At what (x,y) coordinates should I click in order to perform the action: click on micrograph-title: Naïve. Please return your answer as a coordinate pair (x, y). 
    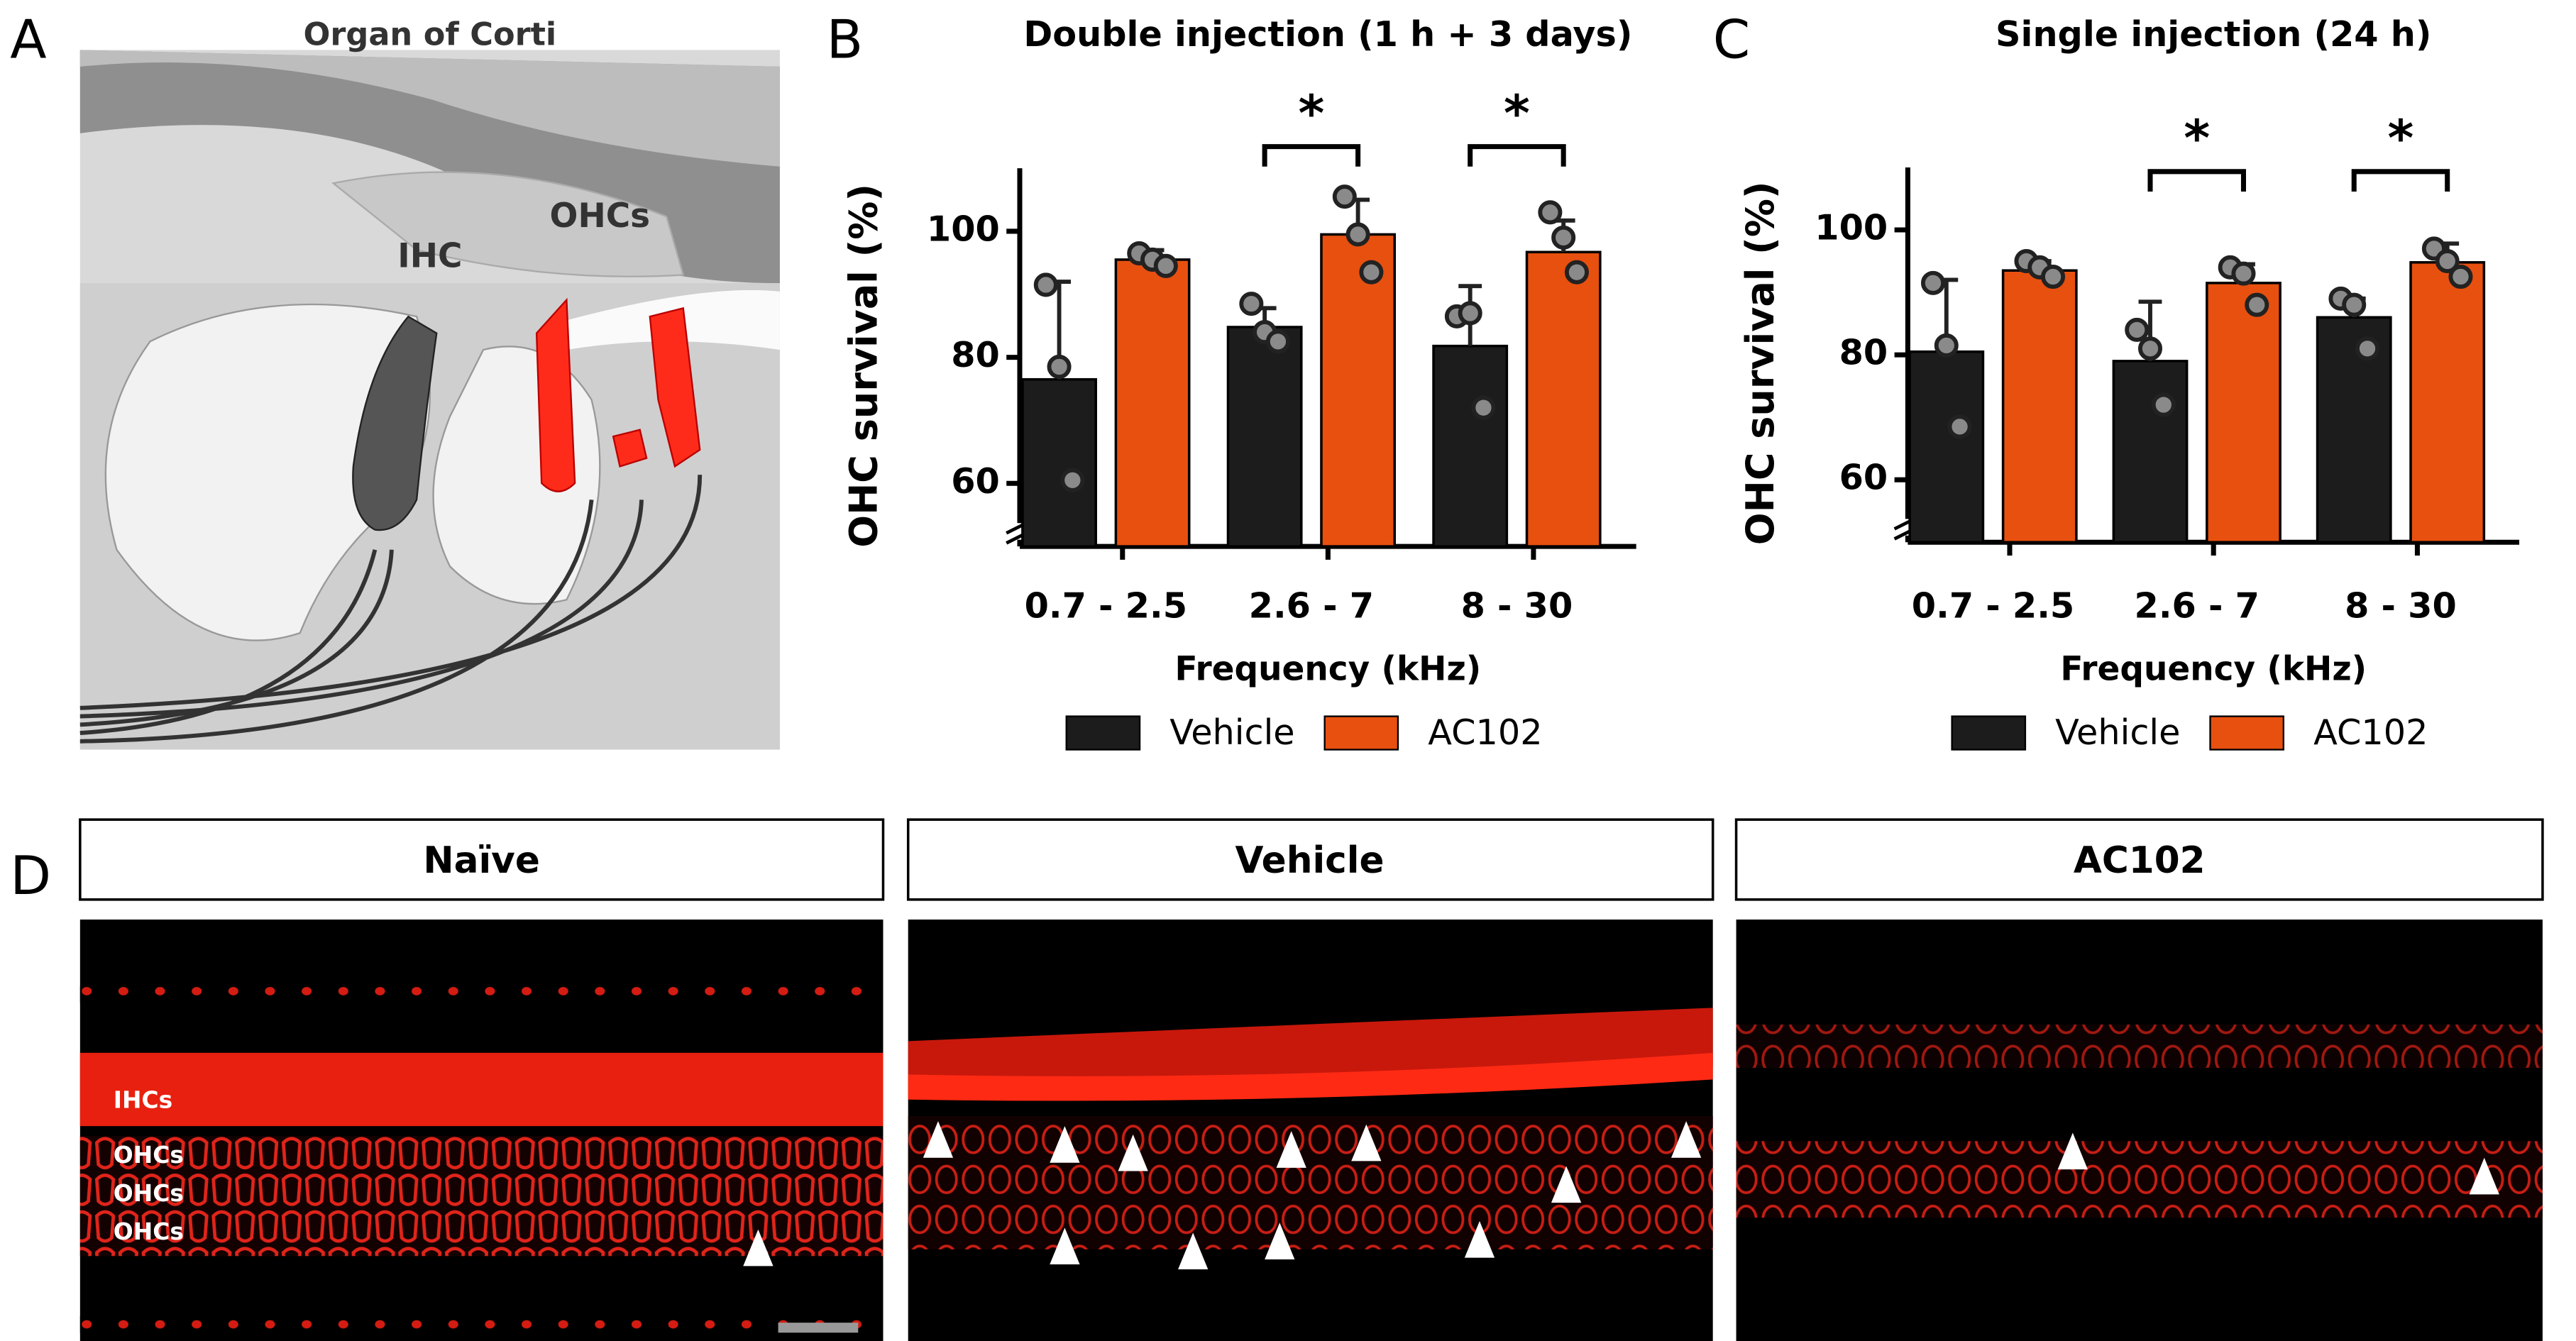
    Looking at the image, I should click on (481, 860).